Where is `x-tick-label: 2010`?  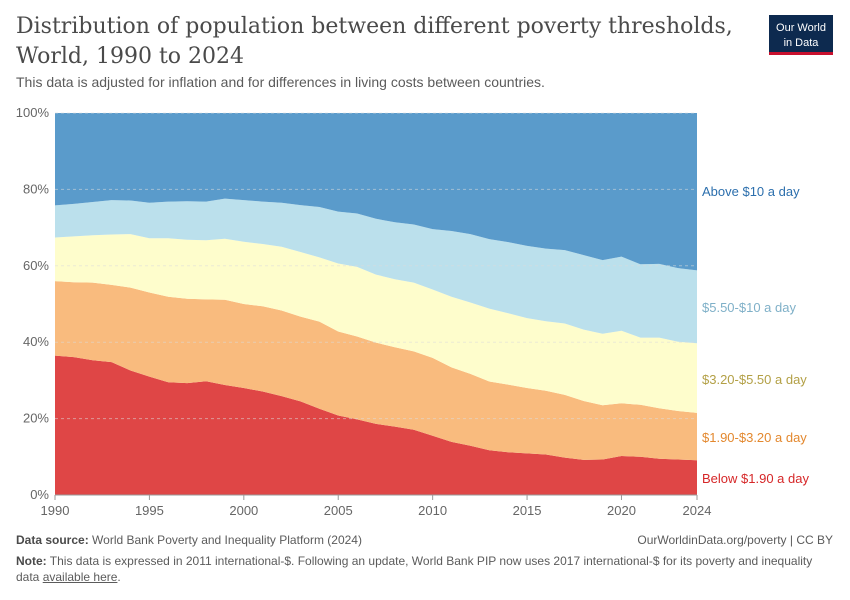 x-tick-label: 2010 is located at coordinates (432, 510).